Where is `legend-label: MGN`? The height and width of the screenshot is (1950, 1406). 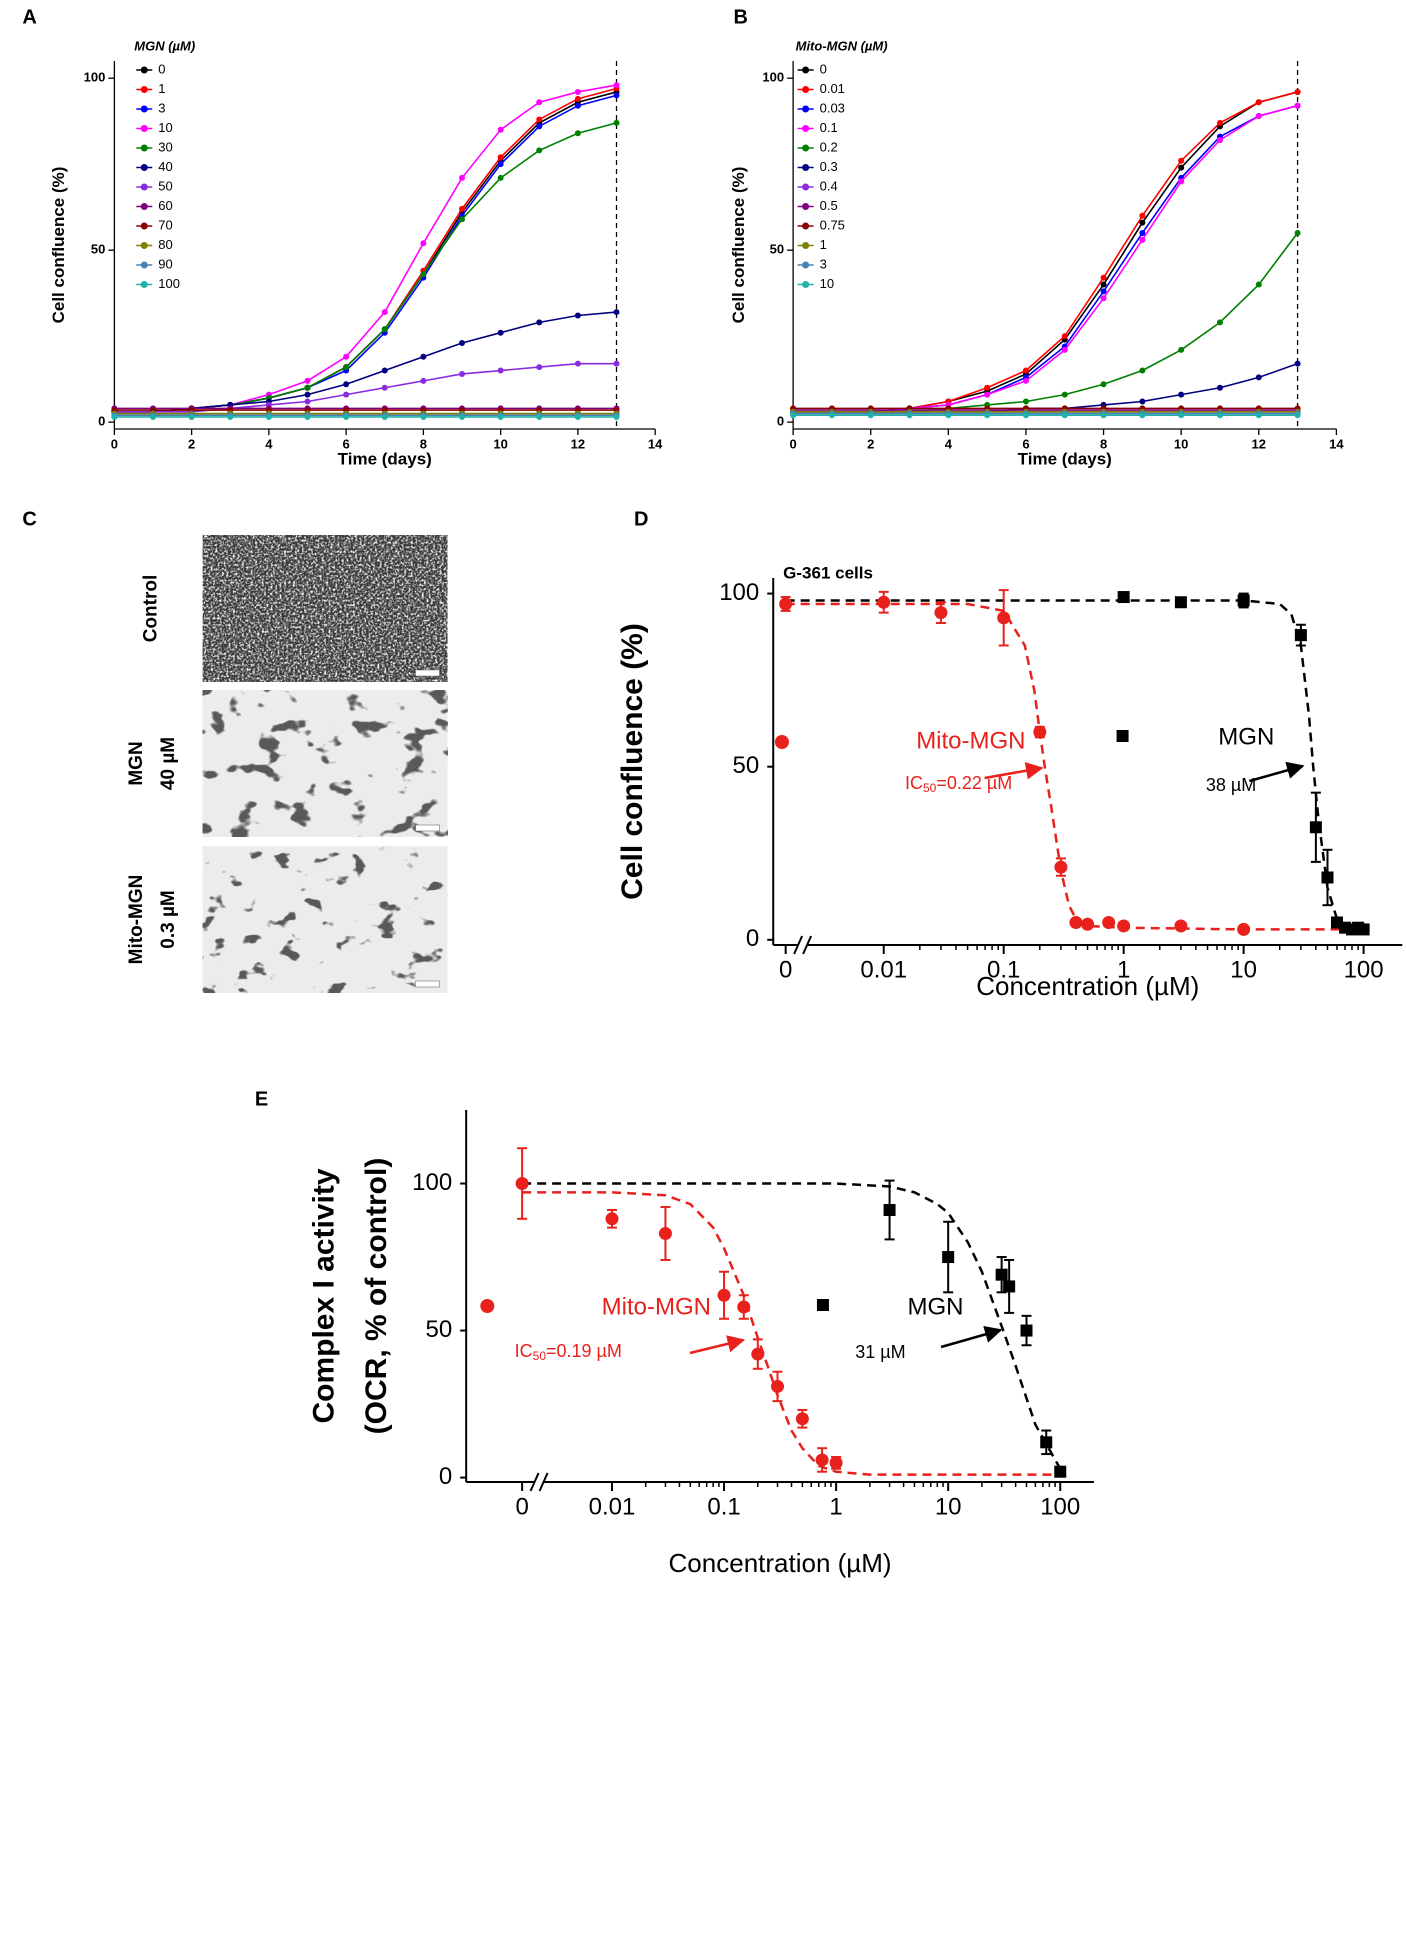
legend-label: MGN is located at coordinates (1246, 736).